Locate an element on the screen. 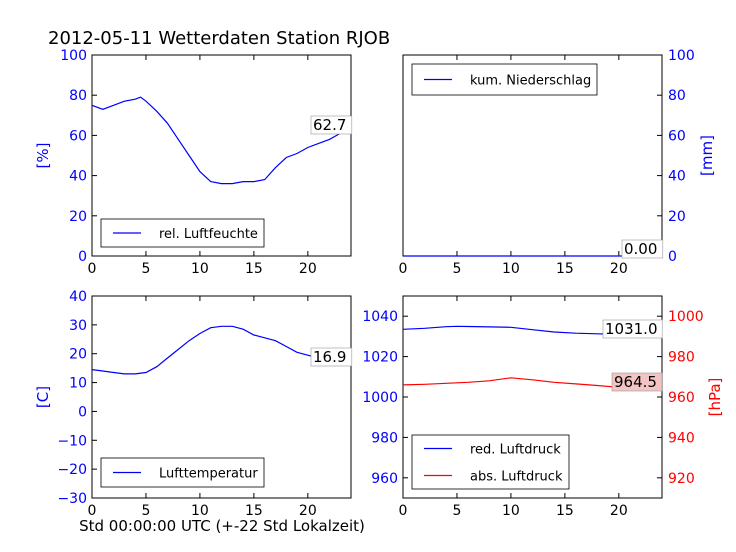 This screenshot has width=736, height=552. top-left-ytick-label: 100 is located at coordinates (73, 56).